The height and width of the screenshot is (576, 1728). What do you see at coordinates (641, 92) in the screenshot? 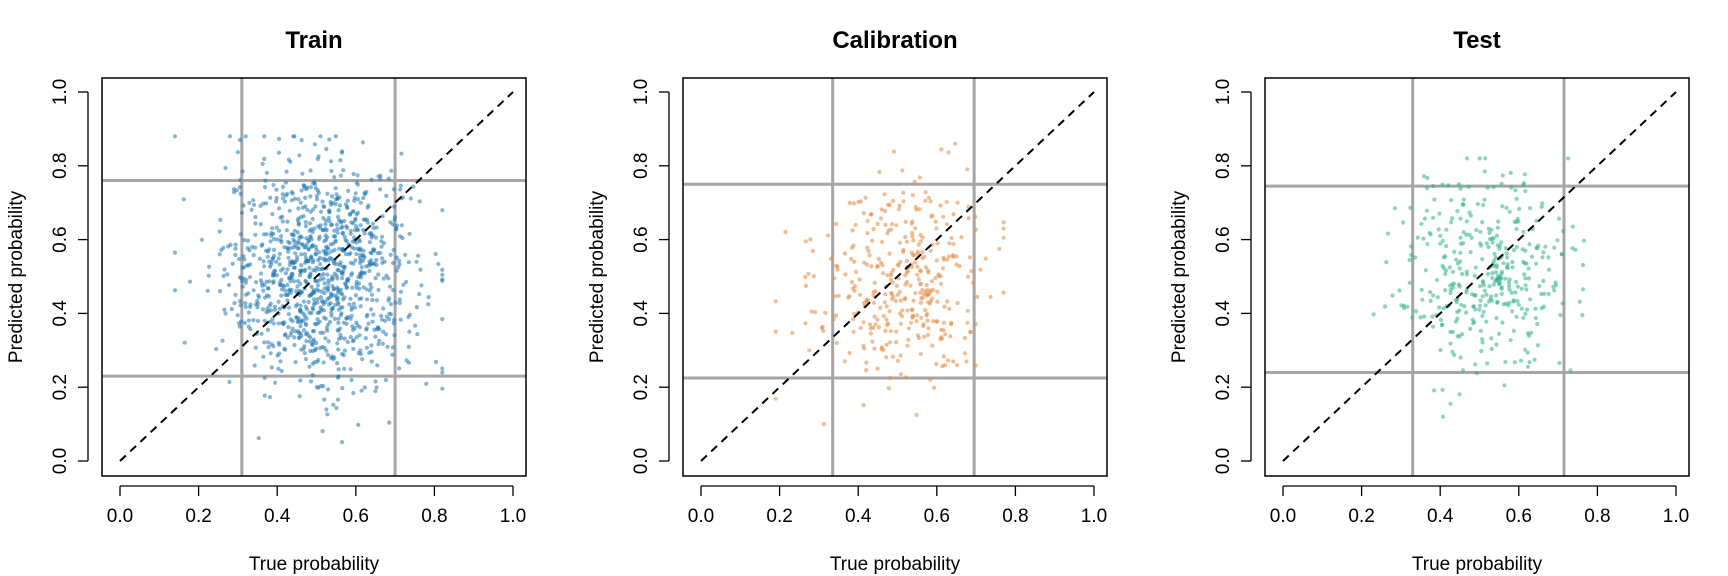
I see `y-tick-label: 1.0` at bounding box center [641, 92].